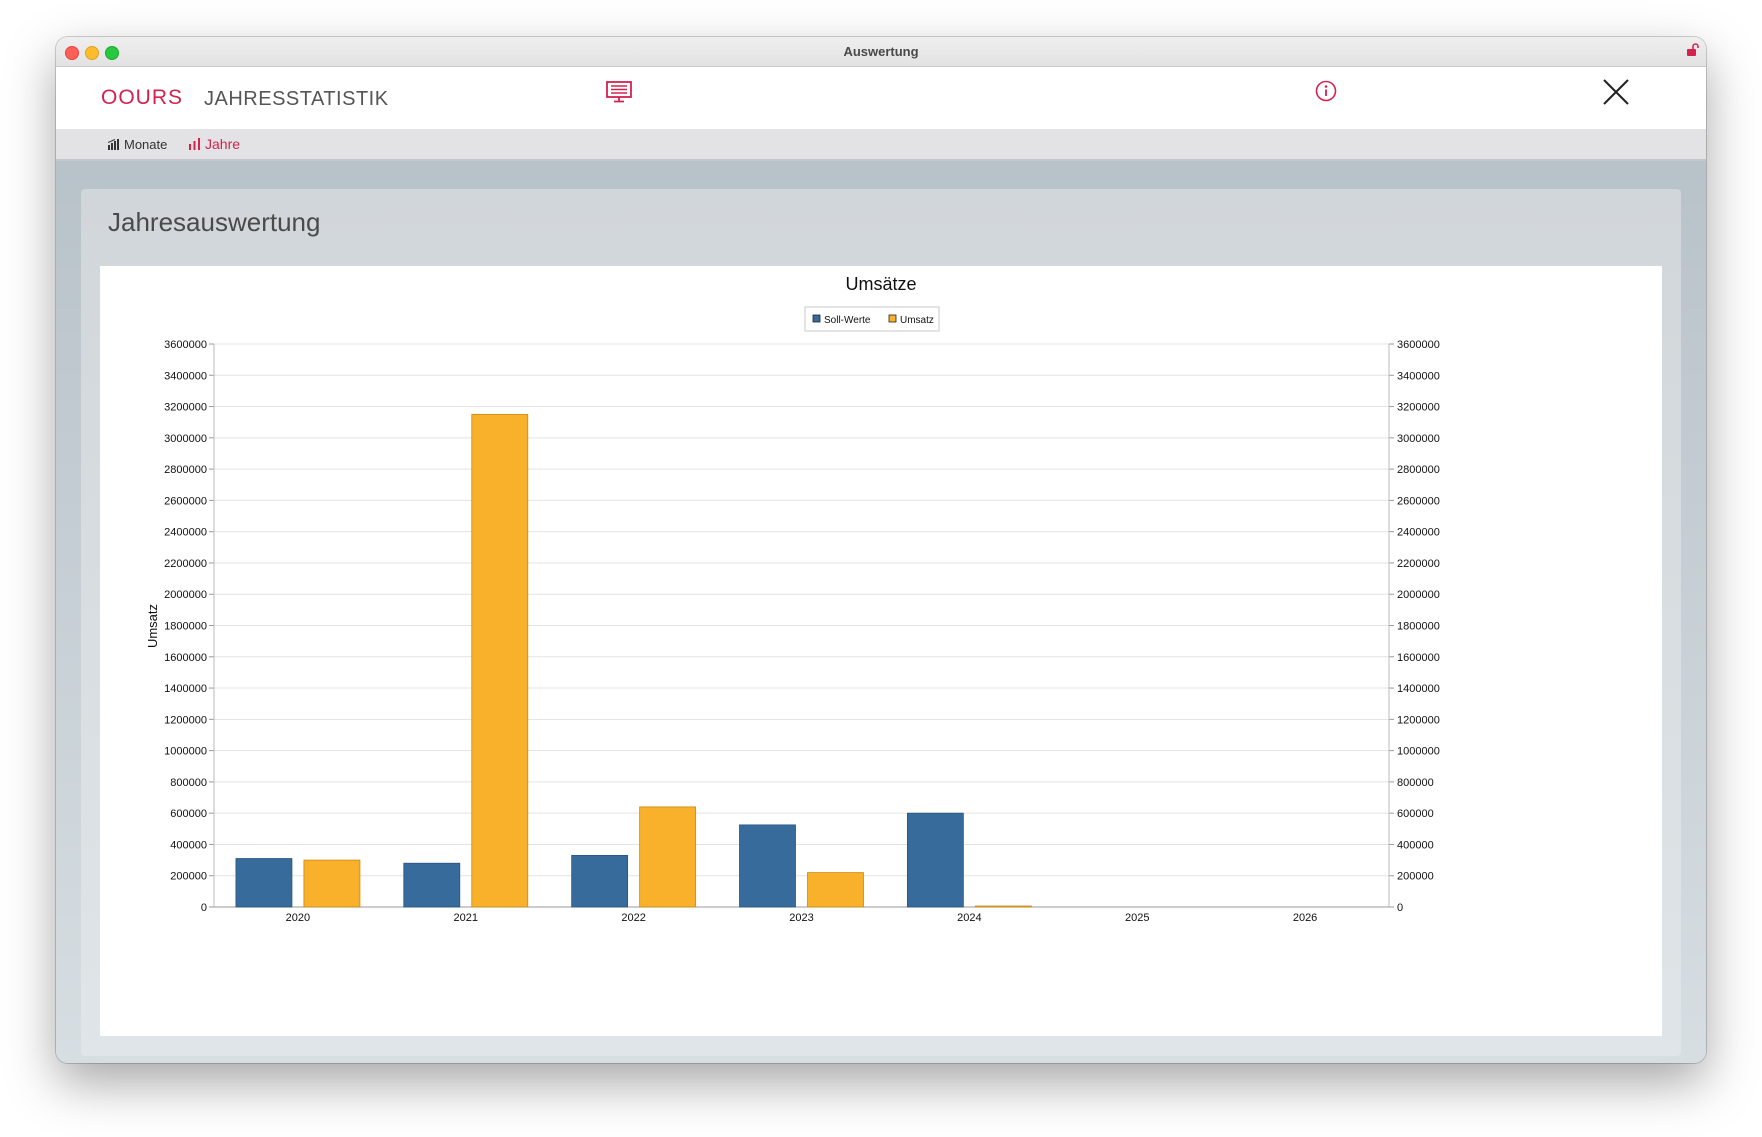  Describe the element at coordinates (1326, 91) in the screenshot. I see `info-icon` at that location.